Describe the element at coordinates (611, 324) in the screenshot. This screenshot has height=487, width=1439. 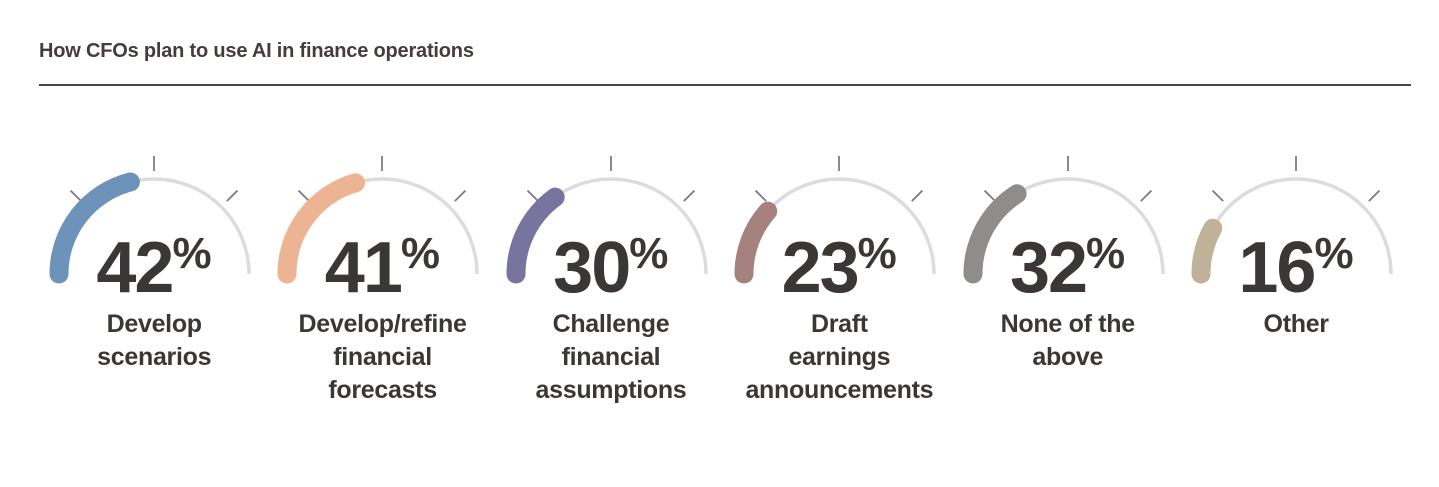
I see `gauge-label-line: Challenge` at that location.